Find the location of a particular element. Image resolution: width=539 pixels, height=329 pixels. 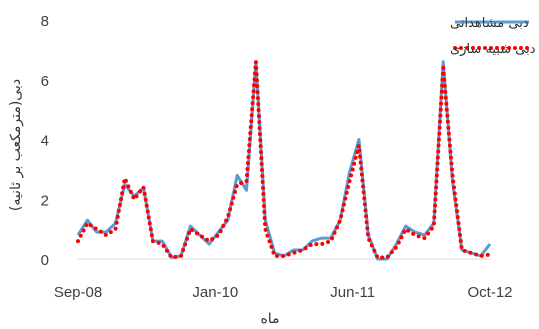

x-axis-ticks: Sep-08 Jan-10 Jun-11 Oct-12 is located at coordinates (283, 292).